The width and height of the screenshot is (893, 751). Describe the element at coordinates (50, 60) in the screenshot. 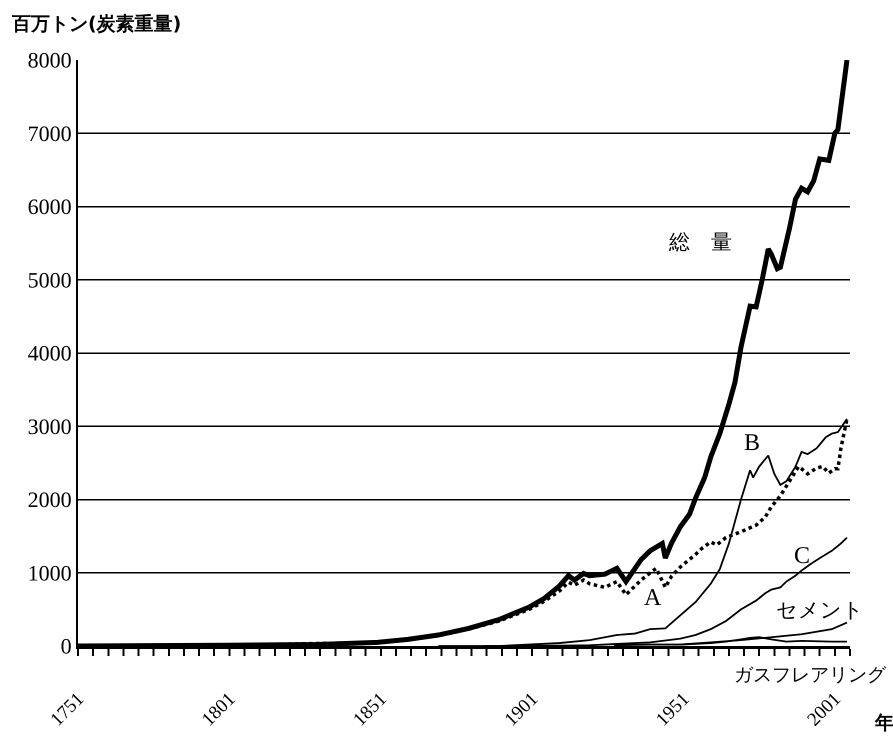

I see `y-tick-label: 8000` at that location.